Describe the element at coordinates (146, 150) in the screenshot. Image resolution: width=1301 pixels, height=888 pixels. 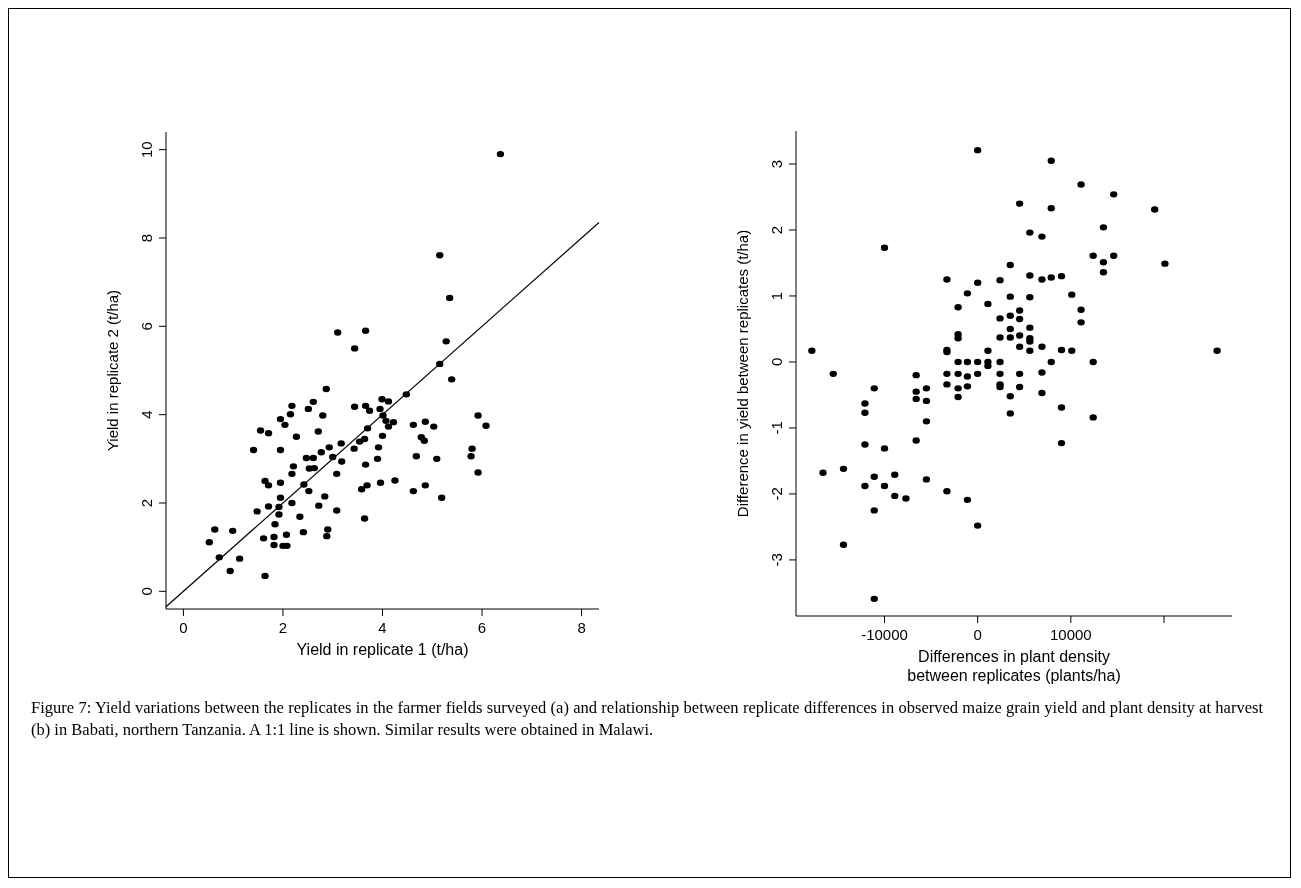
I see `y-tick-label: 10` at that location.